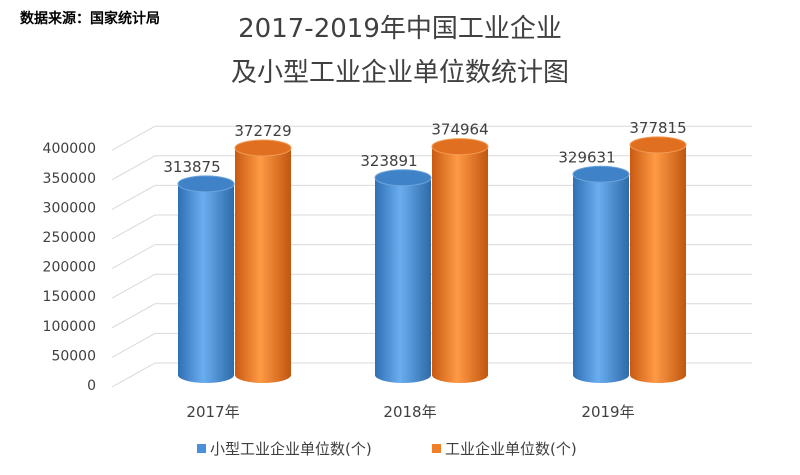 The height and width of the screenshot is (475, 800). Describe the element at coordinates (69, 297) in the screenshot. I see `y-tick-label: 150000` at that location.